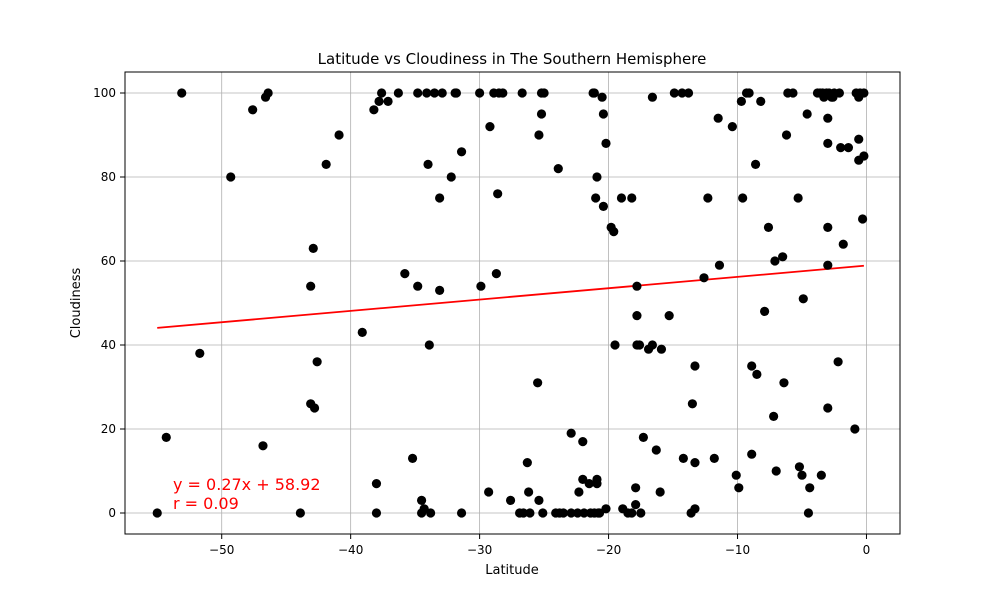  What do you see at coordinates (76, 303) in the screenshot?
I see `y-axis-label: Cloudiness` at bounding box center [76, 303].